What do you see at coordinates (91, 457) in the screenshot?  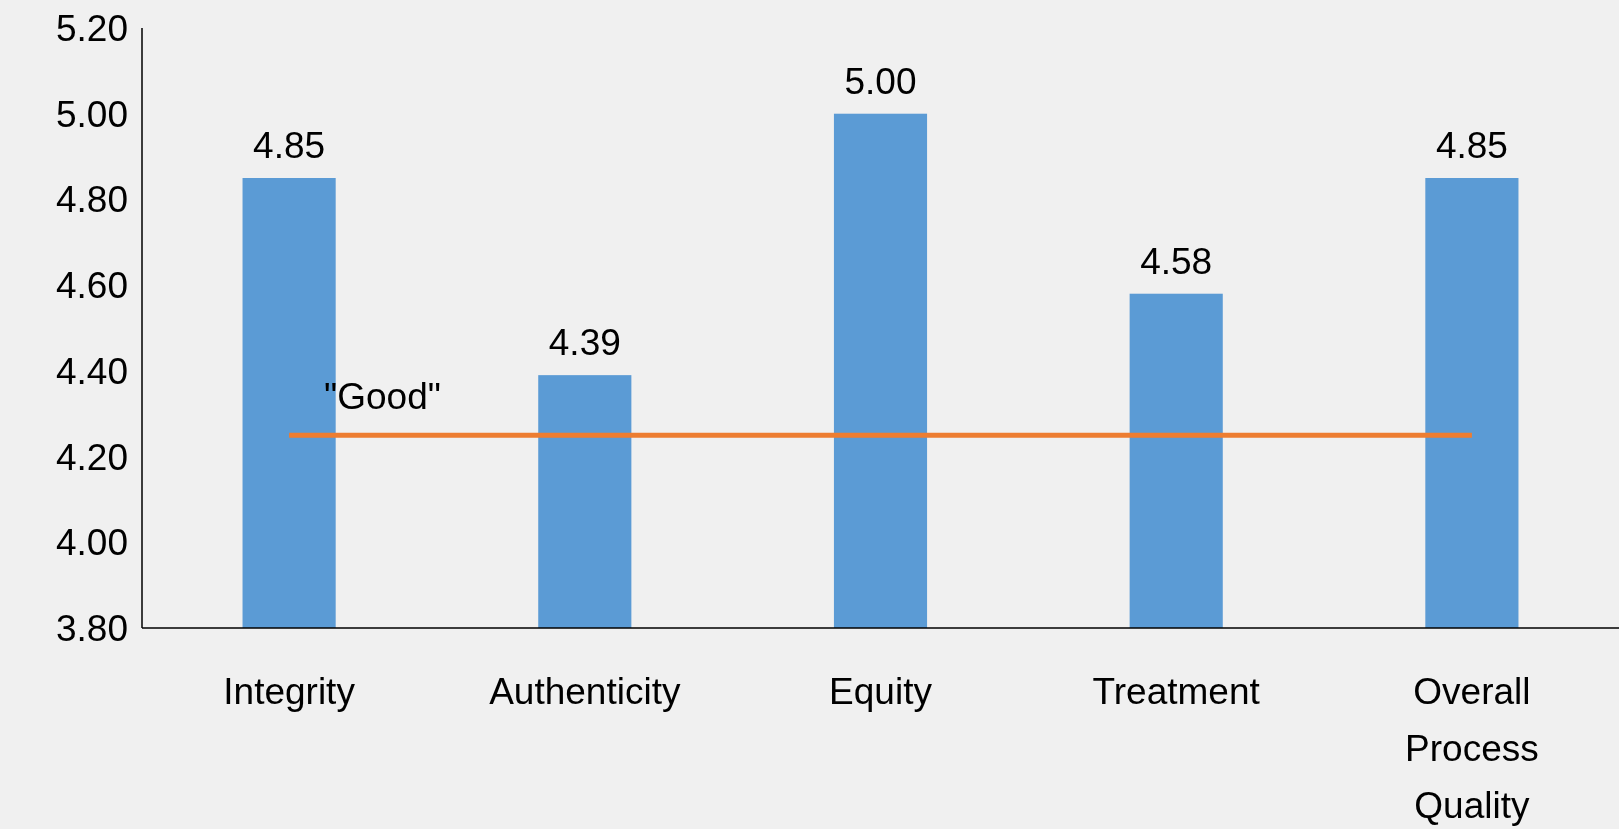 I see `y-tick-label: 4.20` at bounding box center [91, 457].